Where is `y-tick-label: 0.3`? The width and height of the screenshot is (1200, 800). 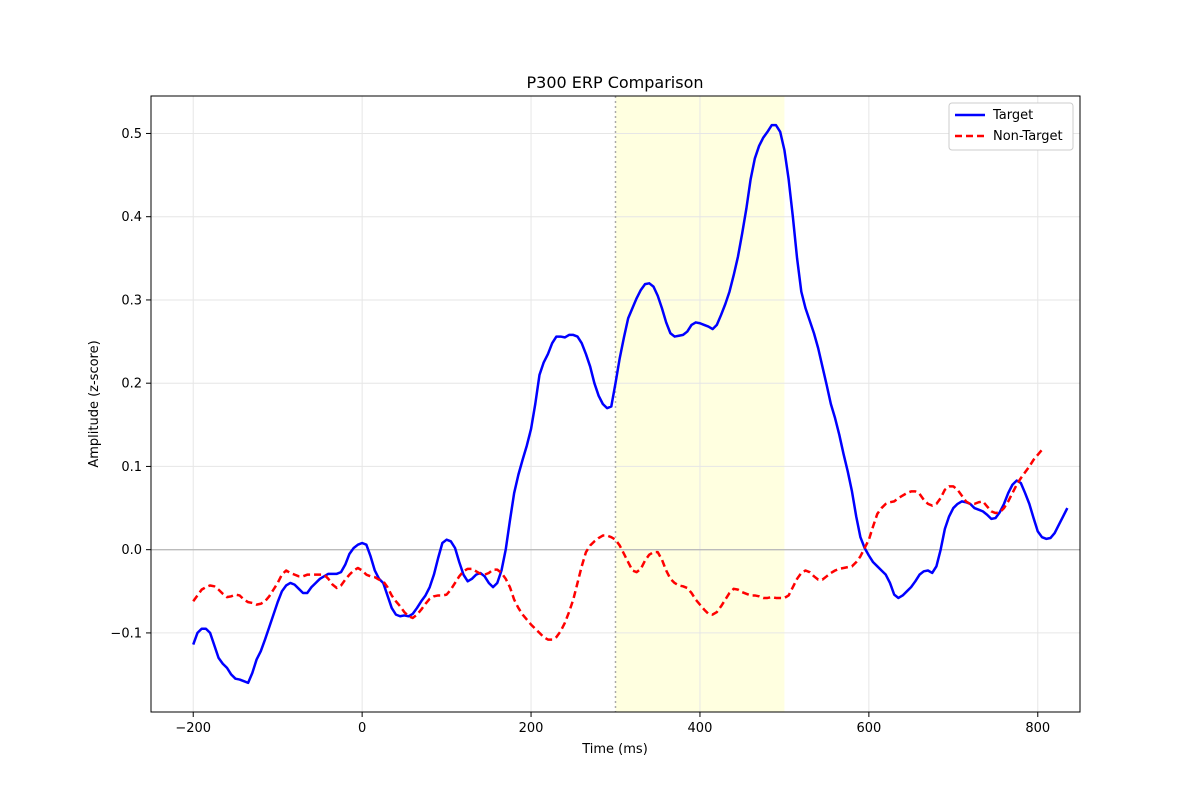 y-tick-label: 0.3 is located at coordinates (131, 300).